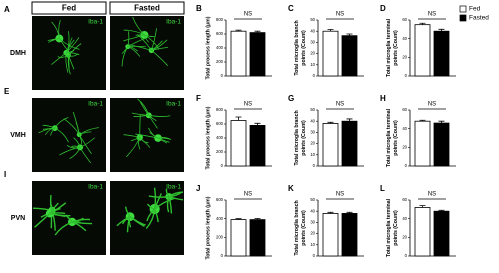 This screenshot has width=499, height=273. What do you see at coordinates (69, 8) in the screenshot?
I see `column-header: Fed` at bounding box center [69, 8].